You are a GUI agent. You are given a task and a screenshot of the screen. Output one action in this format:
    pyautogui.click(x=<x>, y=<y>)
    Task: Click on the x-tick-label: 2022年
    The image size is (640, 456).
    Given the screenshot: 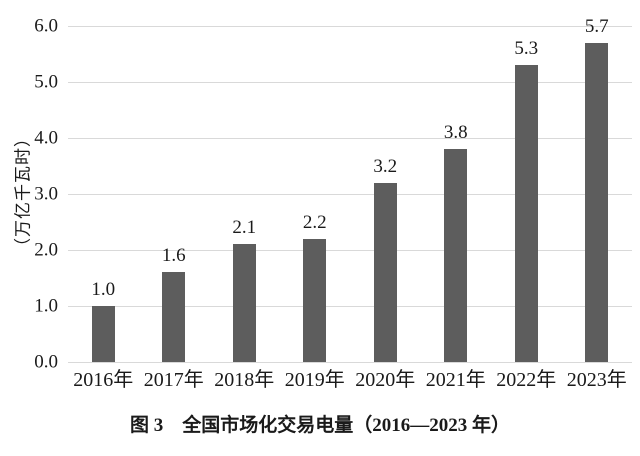 What is the action you would take?
    pyautogui.click(x=526, y=380)
    